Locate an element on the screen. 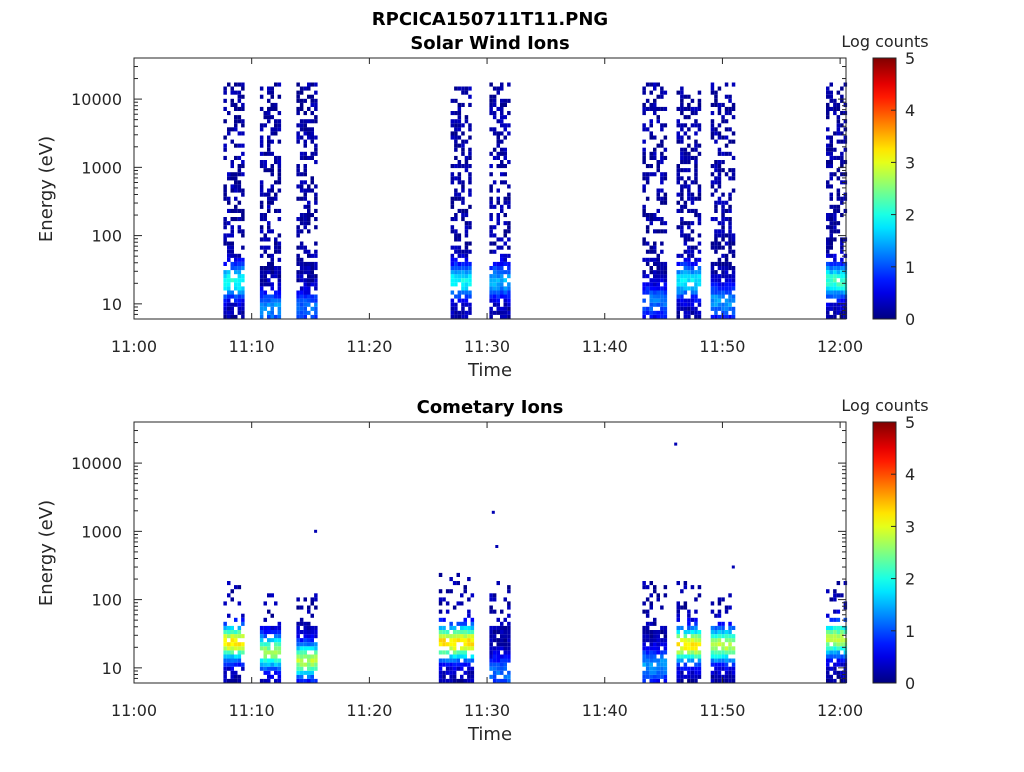  x-tick-label: 11:30 is located at coordinates (487, 346).